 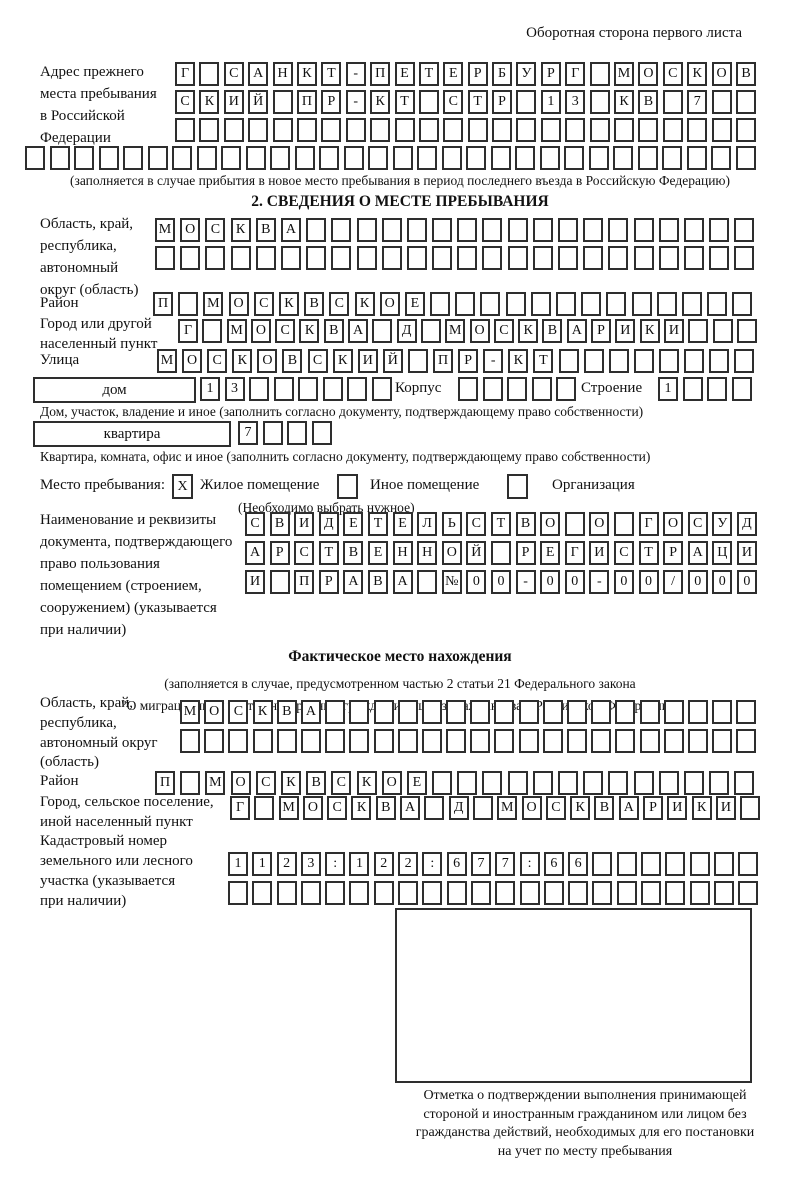 What do you see at coordinates (92, 72) in the screenshot?
I see `prev-address-label-line1: Адрес прежнего` at bounding box center [92, 72].